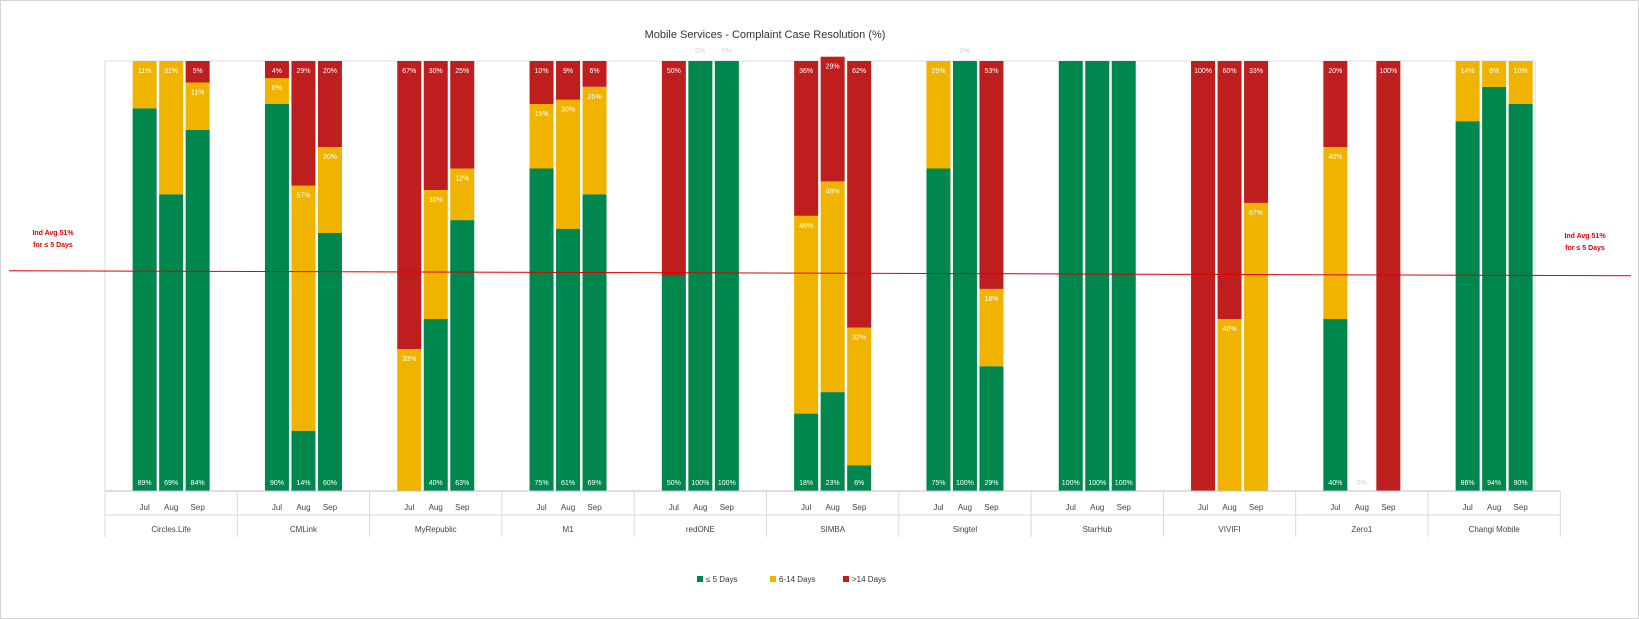 Image resolution: width=1639 pixels, height=619 pixels. I want to click on data-label-gt14-1-1: 29%, so click(303, 71).